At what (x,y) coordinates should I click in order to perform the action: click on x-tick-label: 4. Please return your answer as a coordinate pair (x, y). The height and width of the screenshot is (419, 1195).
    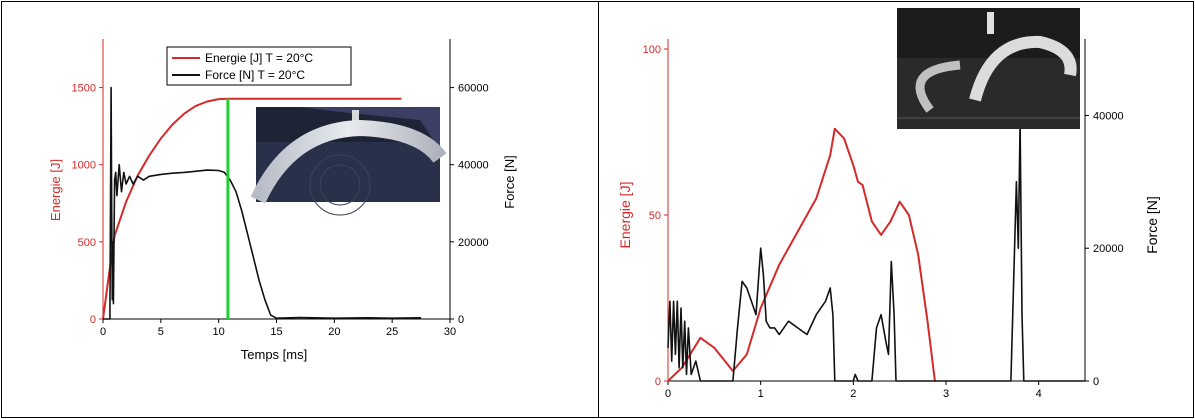
    Looking at the image, I should click on (1039, 394).